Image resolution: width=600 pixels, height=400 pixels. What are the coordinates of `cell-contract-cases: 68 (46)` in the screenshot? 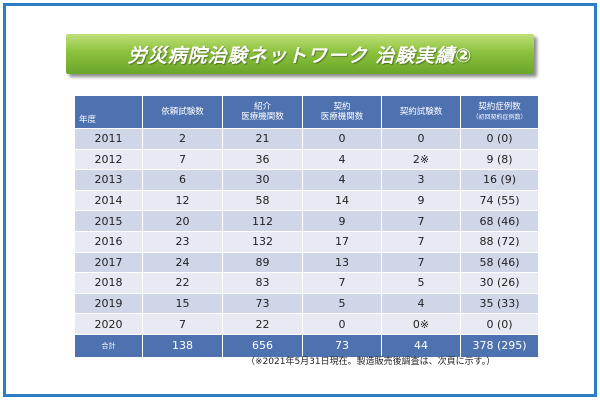 It's located at (499, 221).